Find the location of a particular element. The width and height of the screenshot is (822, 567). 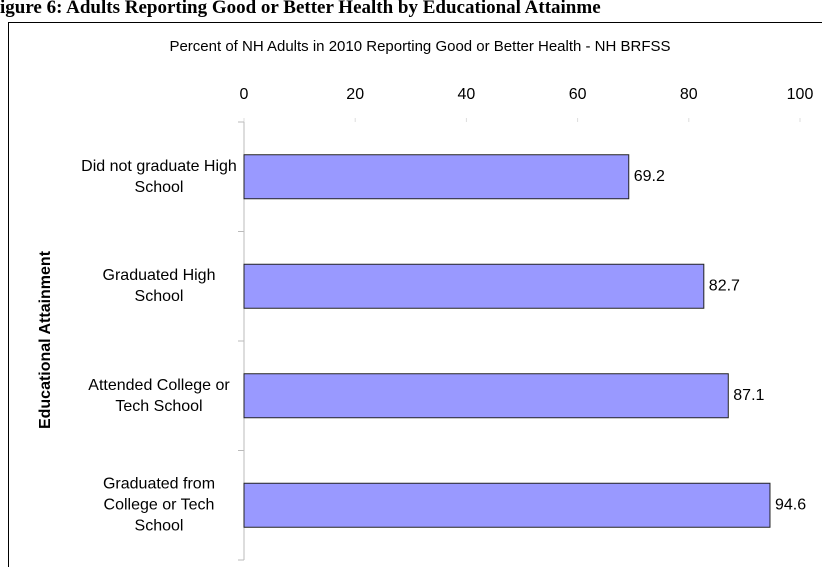

x-tick-label: 20 is located at coordinates (355, 94).